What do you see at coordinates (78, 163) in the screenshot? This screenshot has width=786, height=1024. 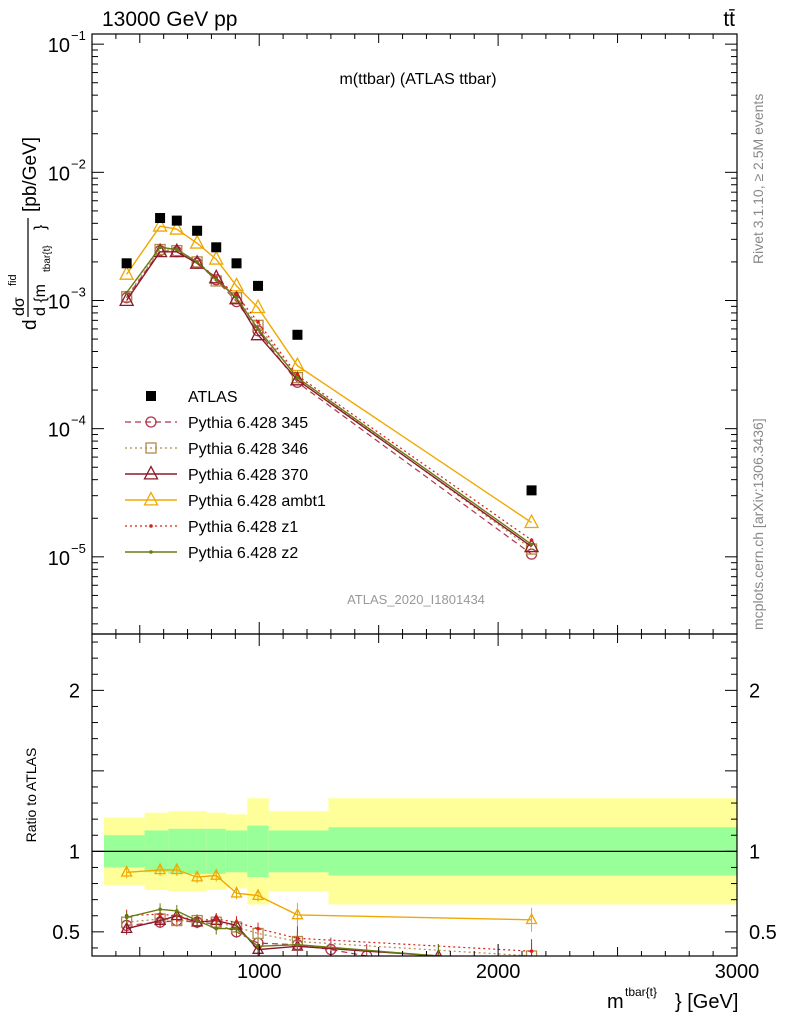 I see `main-ytick-label-exp-1: −2` at bounding box center [78, 163].